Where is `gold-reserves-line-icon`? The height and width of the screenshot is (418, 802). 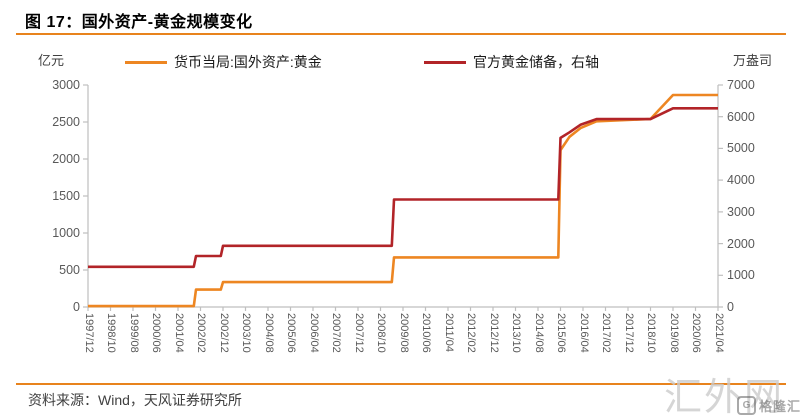 gold-reserves-line-icon is located at coordinates (445, 62).